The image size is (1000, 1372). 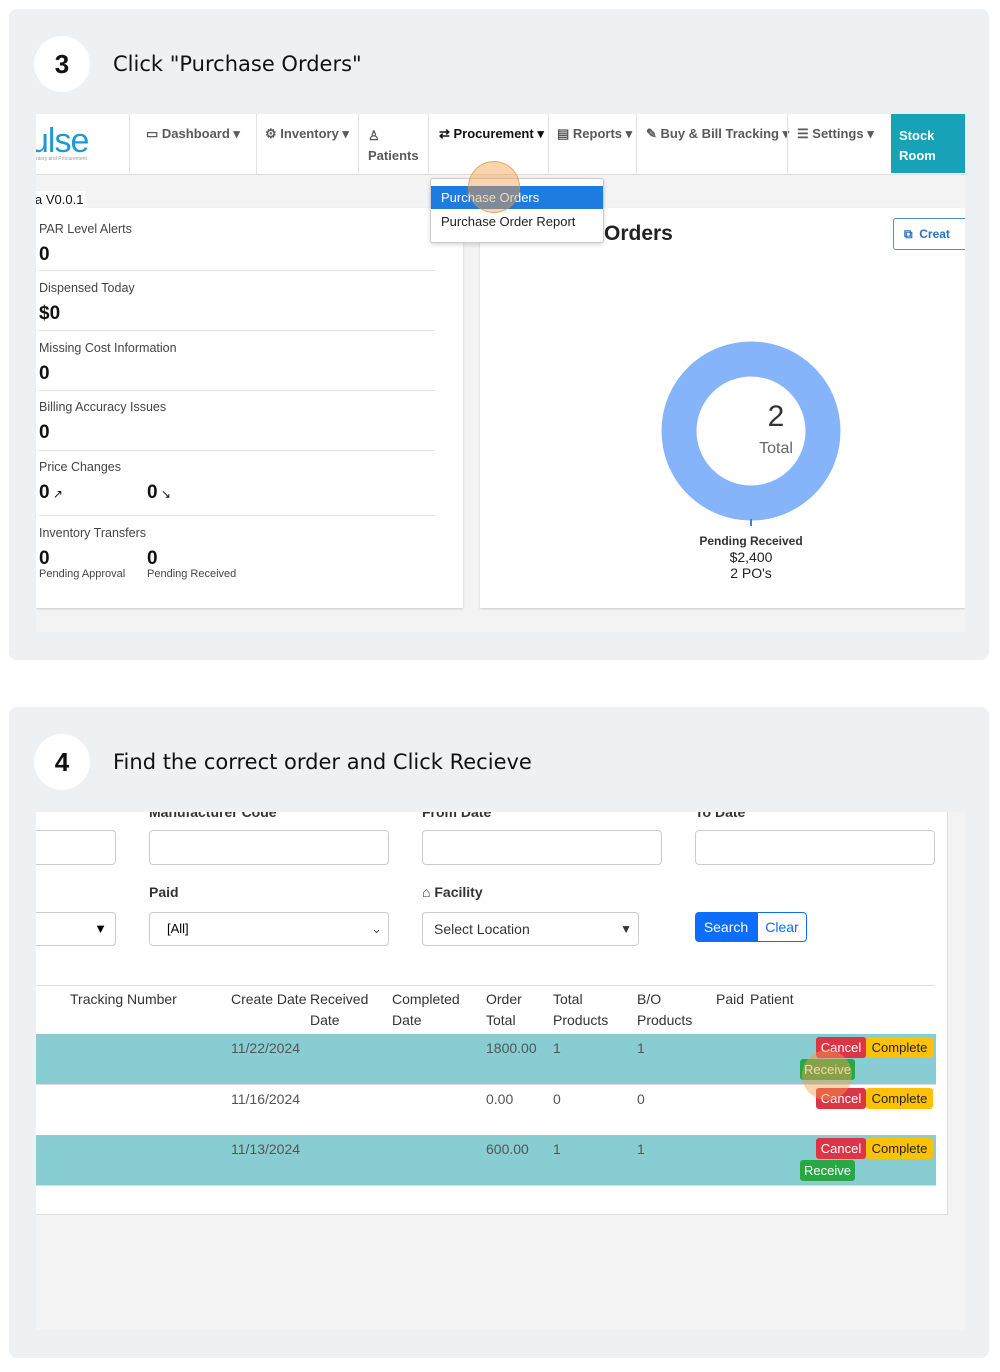 I want to click on donut, so click(x=751, y=433).